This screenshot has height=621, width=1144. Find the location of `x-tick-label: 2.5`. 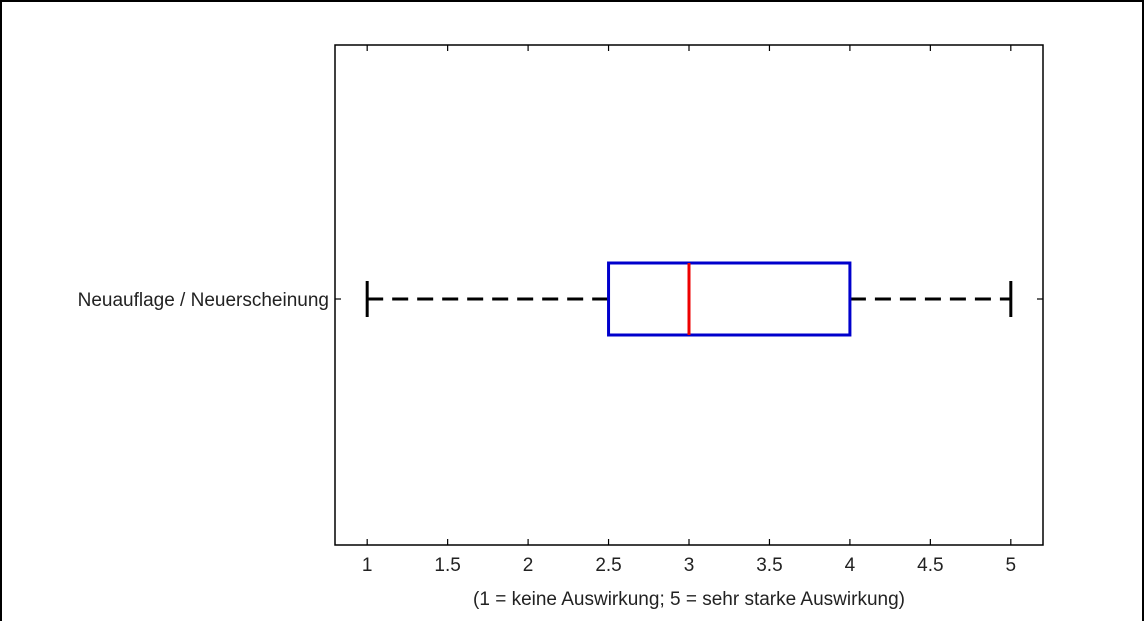

x-tick-label: 2.5 is located at coordinates (608, 565).